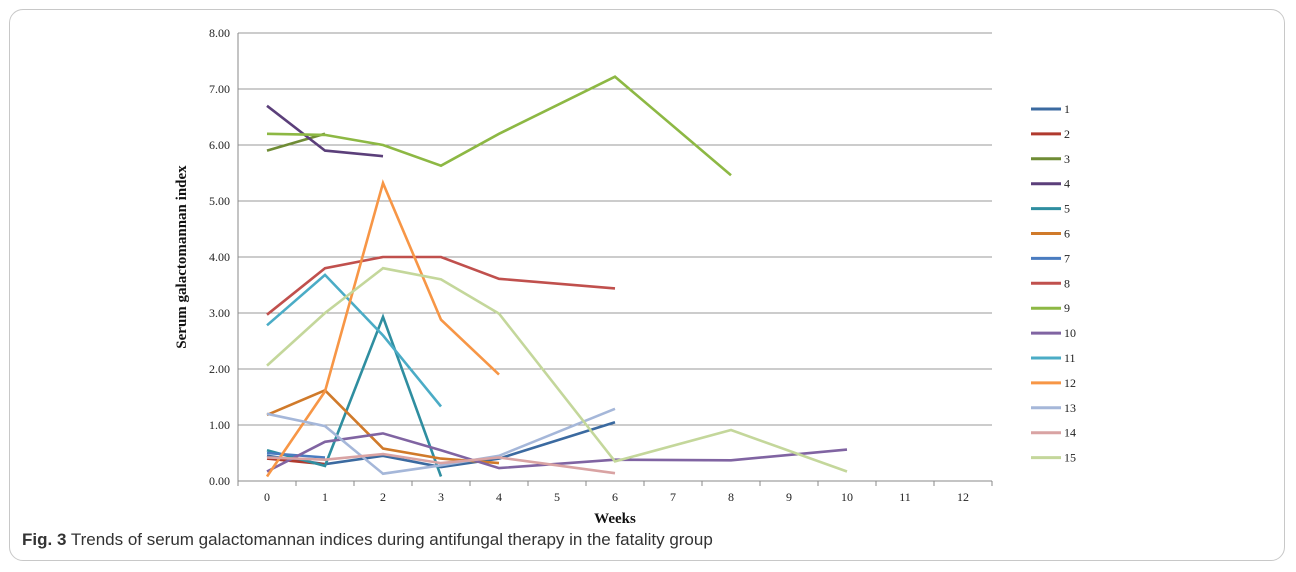  Describe the element at coordinates (789, 497) in the screenshot. I see `x-tick-label: 9` at that location.